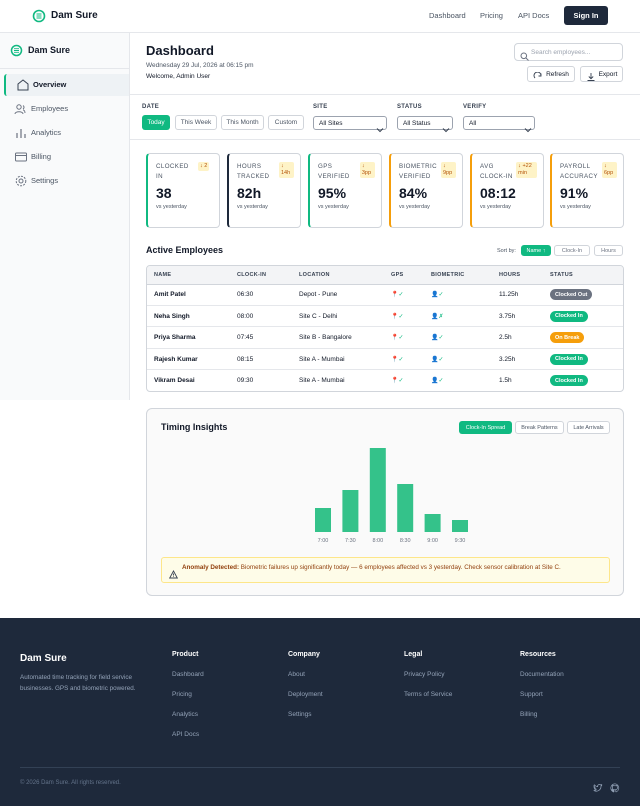 Image resolution: width=640 pixels, height=806 pixels. I want to click on footer-link: API Docs, so click(186, 734).